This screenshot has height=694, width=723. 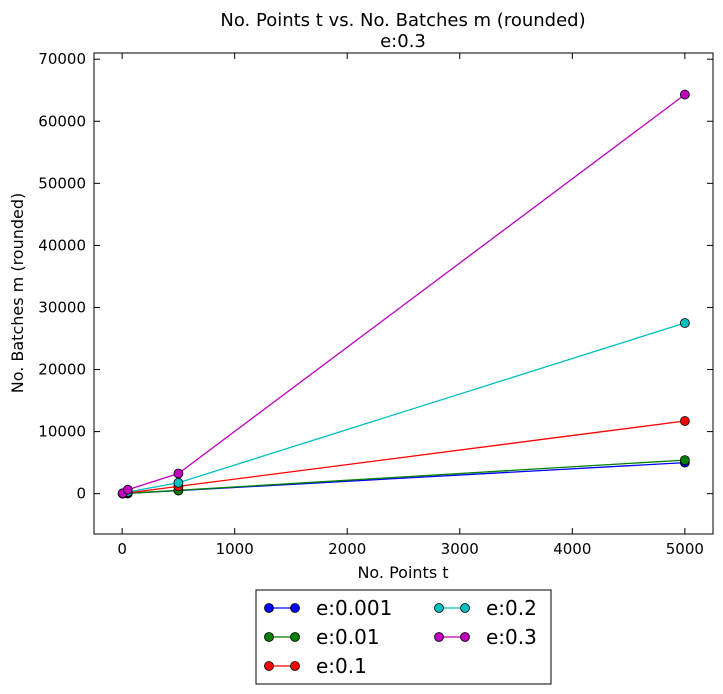 What do you see at coordinates (439, 637) in the screenshot?
I see `legend-marker-4-a` at bounding box center [439, 637].